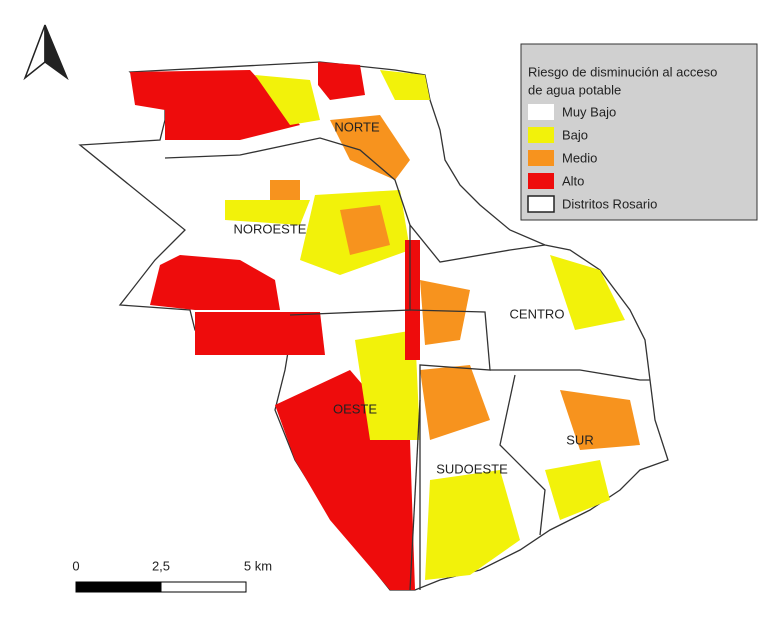 The height and width of the screenshot is (635, 769). I want to click on legend-box, so click(639, 132).